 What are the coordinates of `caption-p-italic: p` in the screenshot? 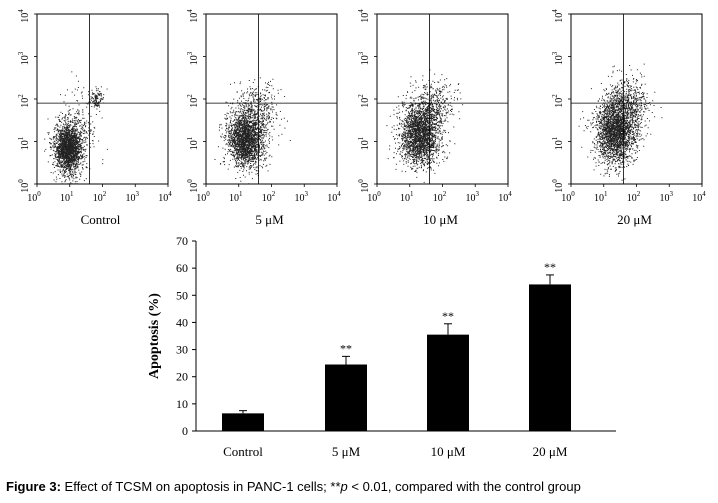 It's located at (344, 486).